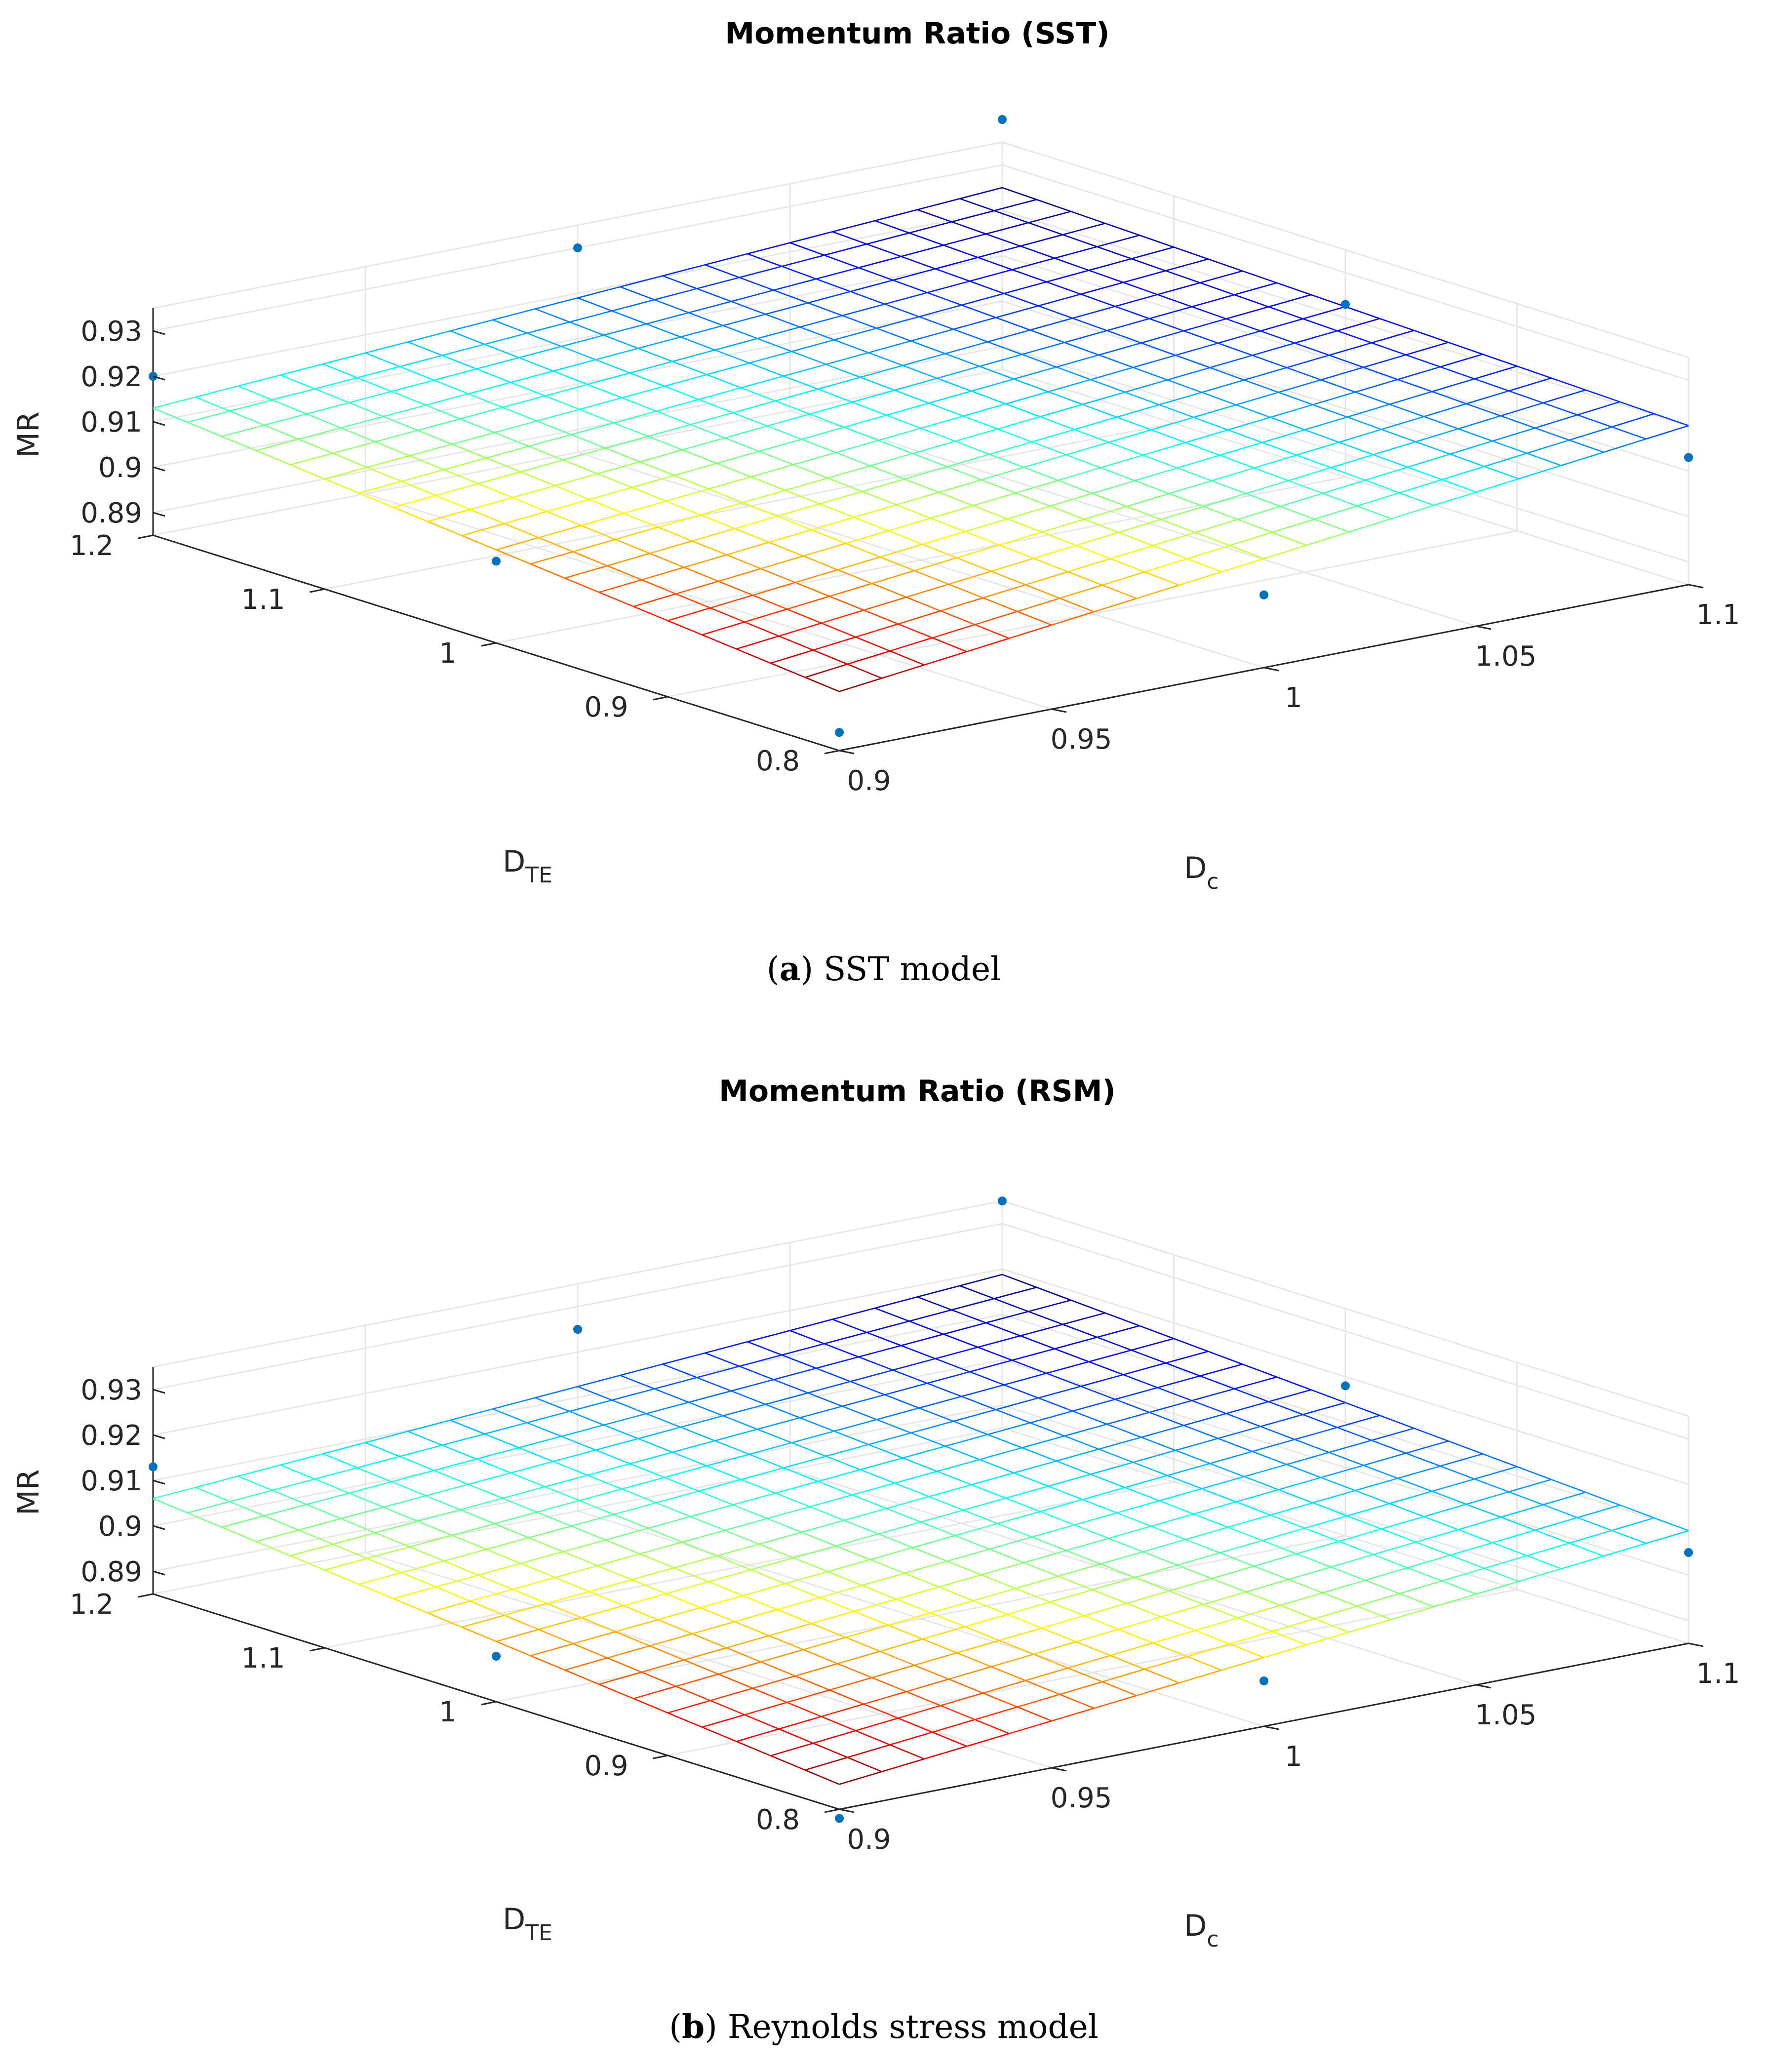 The height and width of the screenshot is (2072, 1769). Describe the element at coordinates (1002, 1200) in the screenshot. I see `data-point` at that location.